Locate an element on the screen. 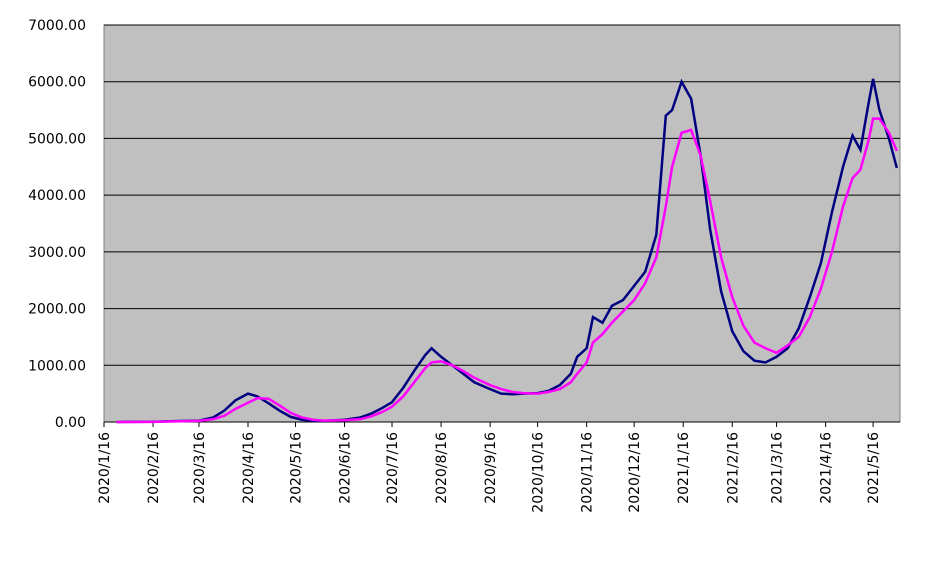  x-tick-label: 2020/3/16 is located at coordinates (200, 468).